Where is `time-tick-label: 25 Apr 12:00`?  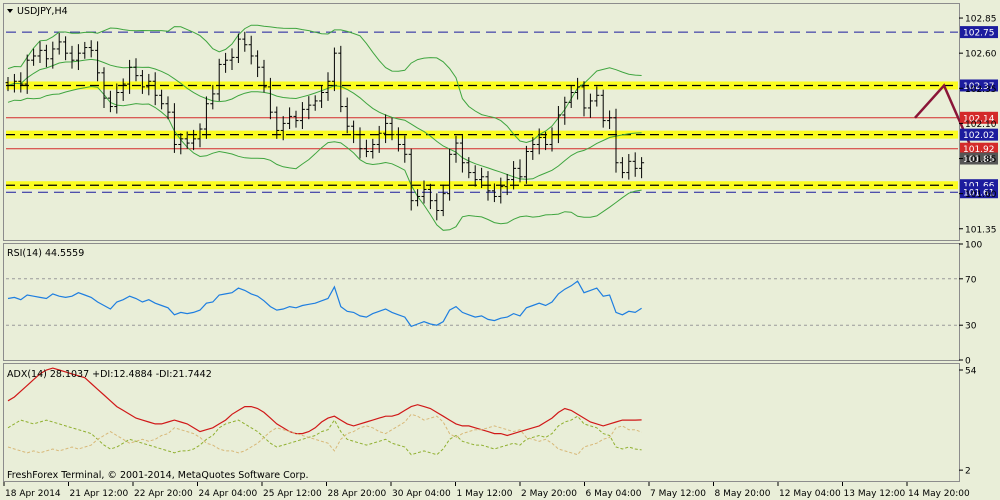
time-tick-label: 25 Apr 12:00 is located at coordinates (292, 494).